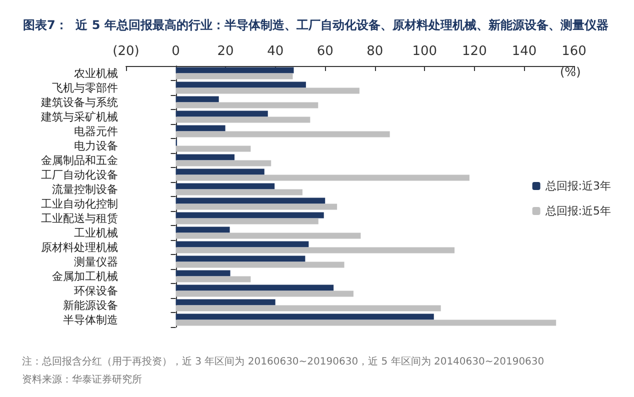 This screenshot has height=397, width=634. Describe the element at coordinates (90, 305) in the screenshot. I see `y-tick-label: 新能源设备` at that location.